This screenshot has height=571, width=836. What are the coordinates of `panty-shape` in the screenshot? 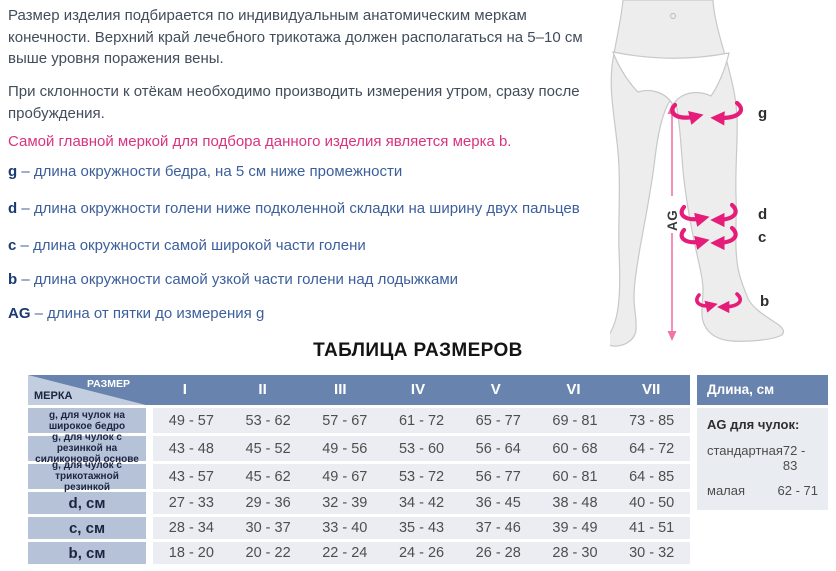 It's located at (671, 79).